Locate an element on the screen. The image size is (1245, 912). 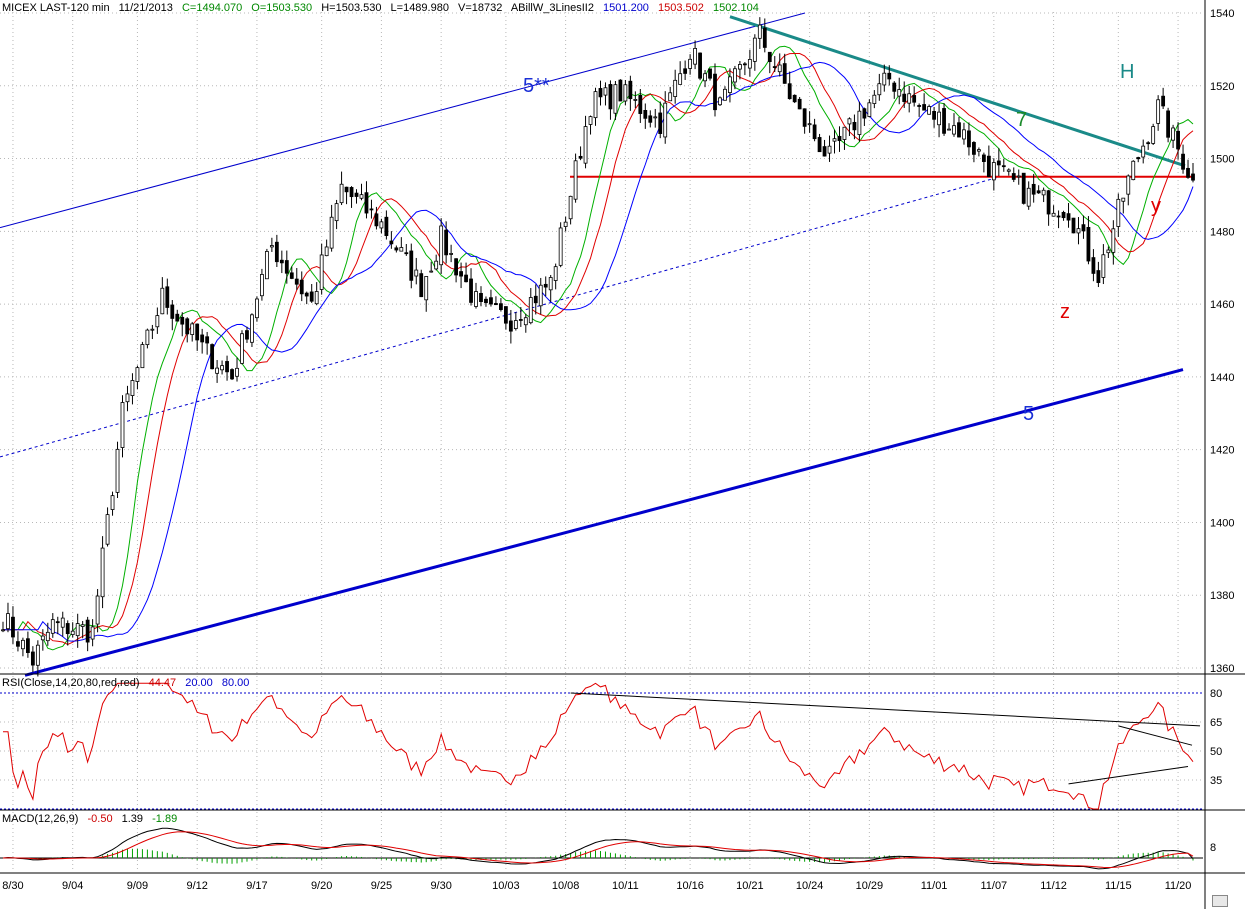
y-tick-label: 1380 is located at coordinates (1222, 596).